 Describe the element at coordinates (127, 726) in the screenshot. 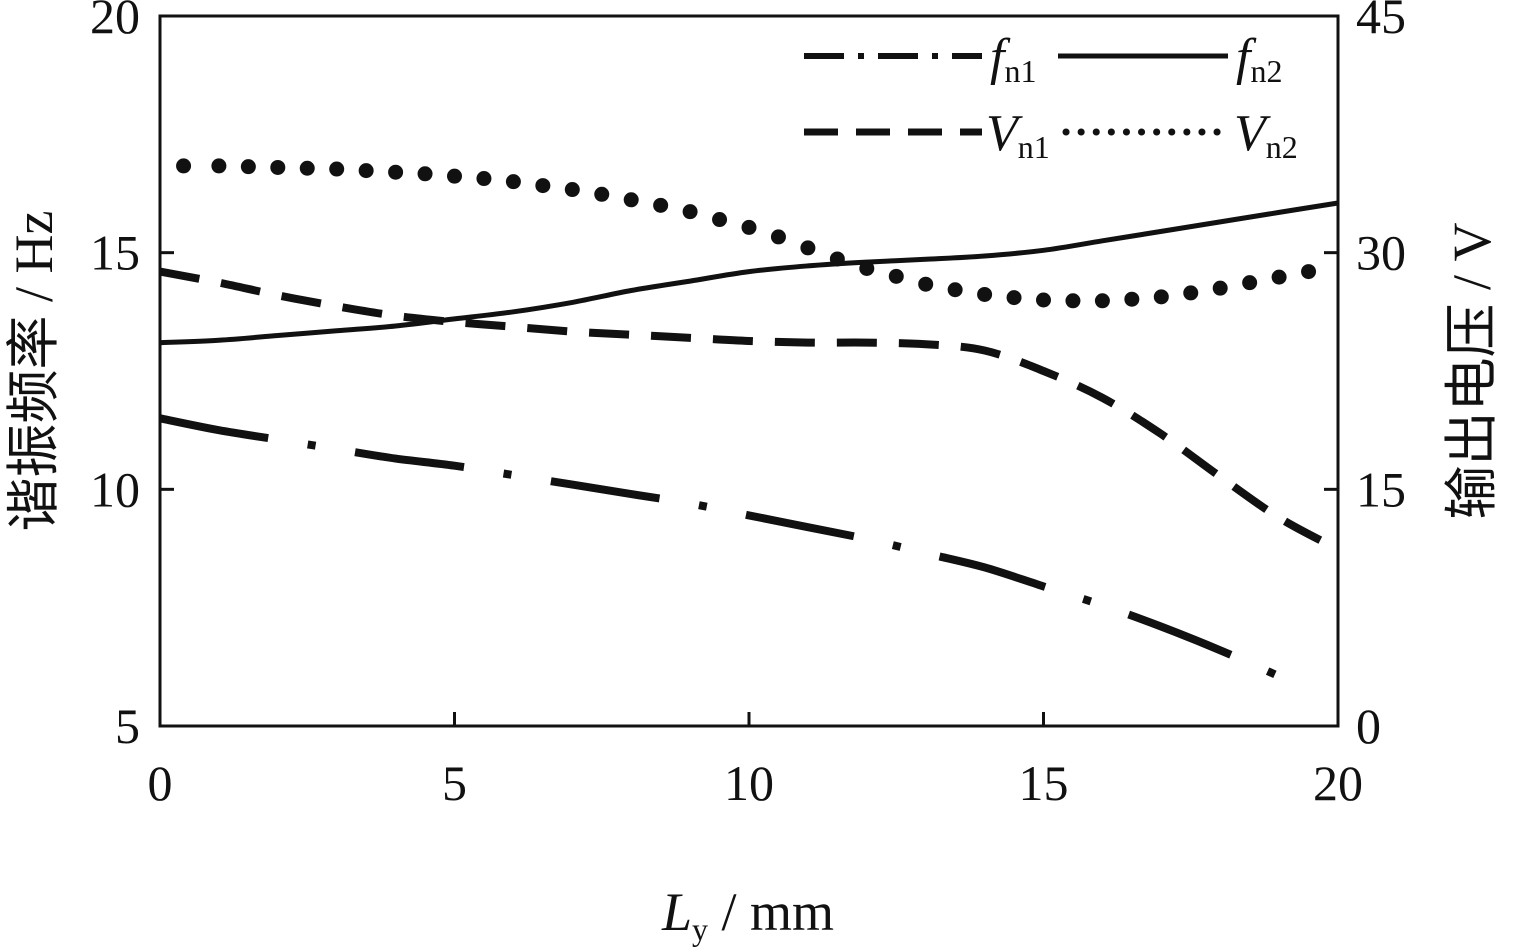

I see `y-tick-label: 5` at that location.